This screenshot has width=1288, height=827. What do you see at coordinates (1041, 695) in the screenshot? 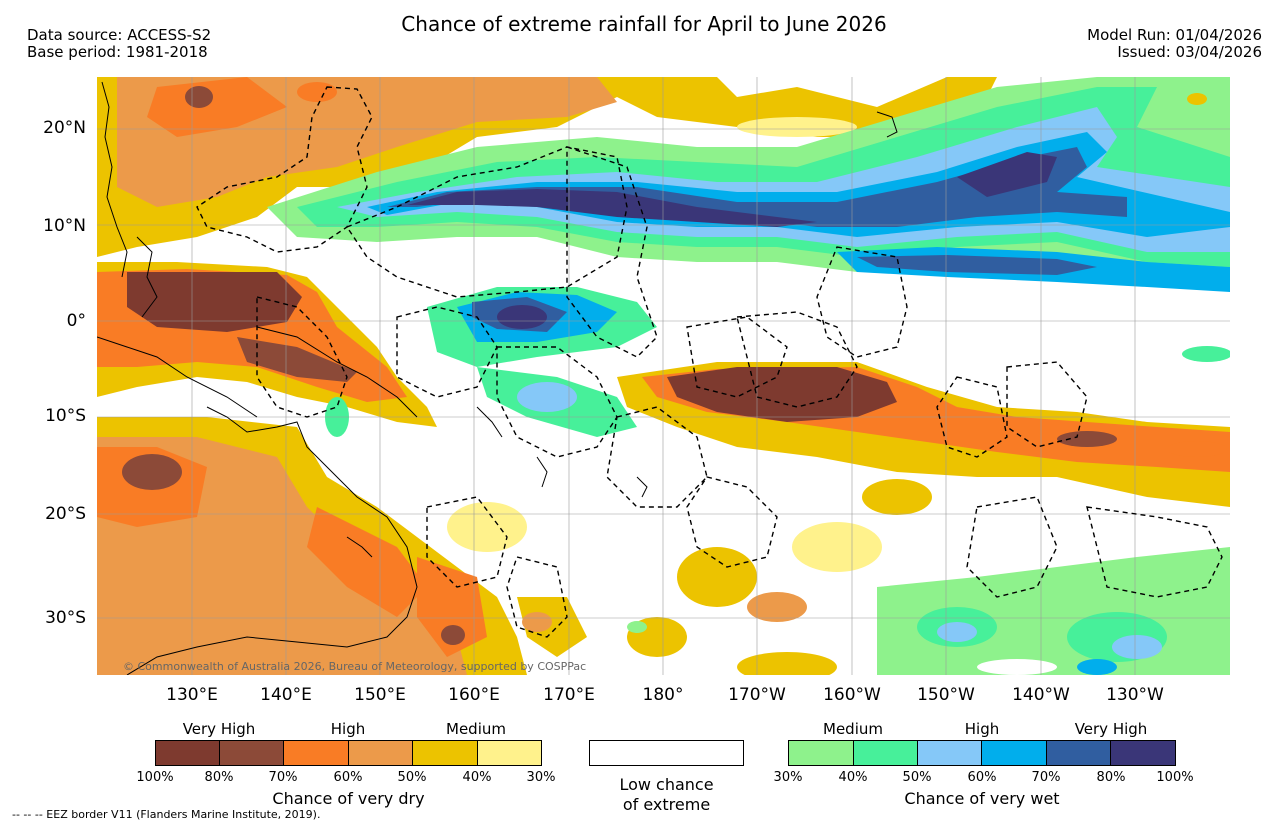
I see `lon-label-140w: 140°W` at bounding box center [1041, 695].